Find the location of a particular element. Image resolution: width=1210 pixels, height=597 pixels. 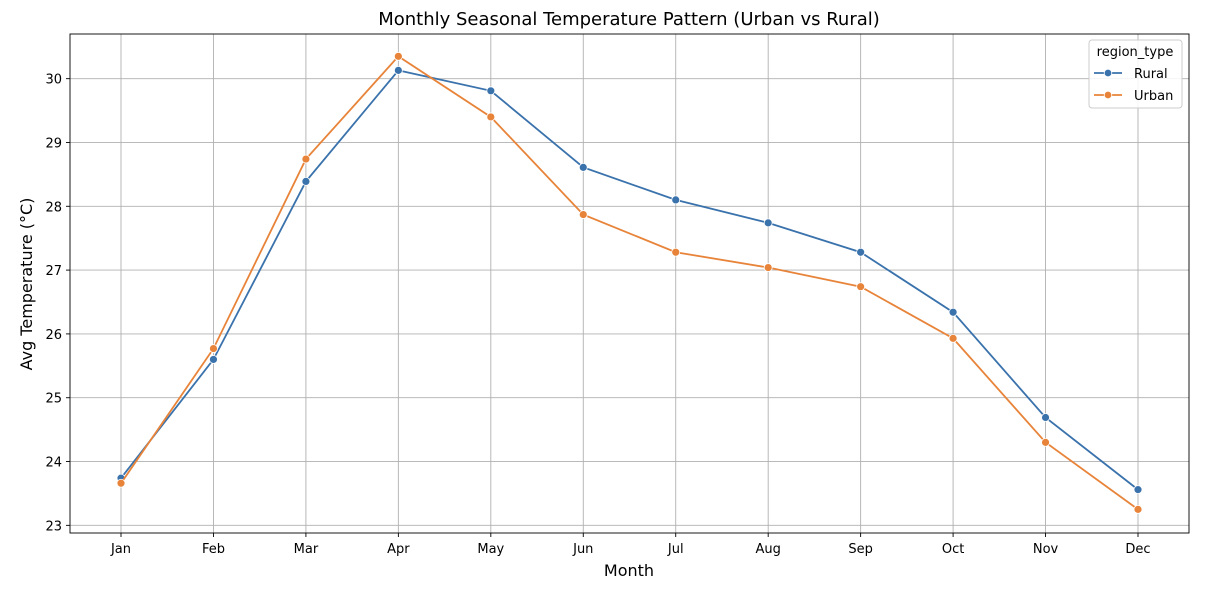

y-tick-label: 23 is located at coordinates (53, 526).